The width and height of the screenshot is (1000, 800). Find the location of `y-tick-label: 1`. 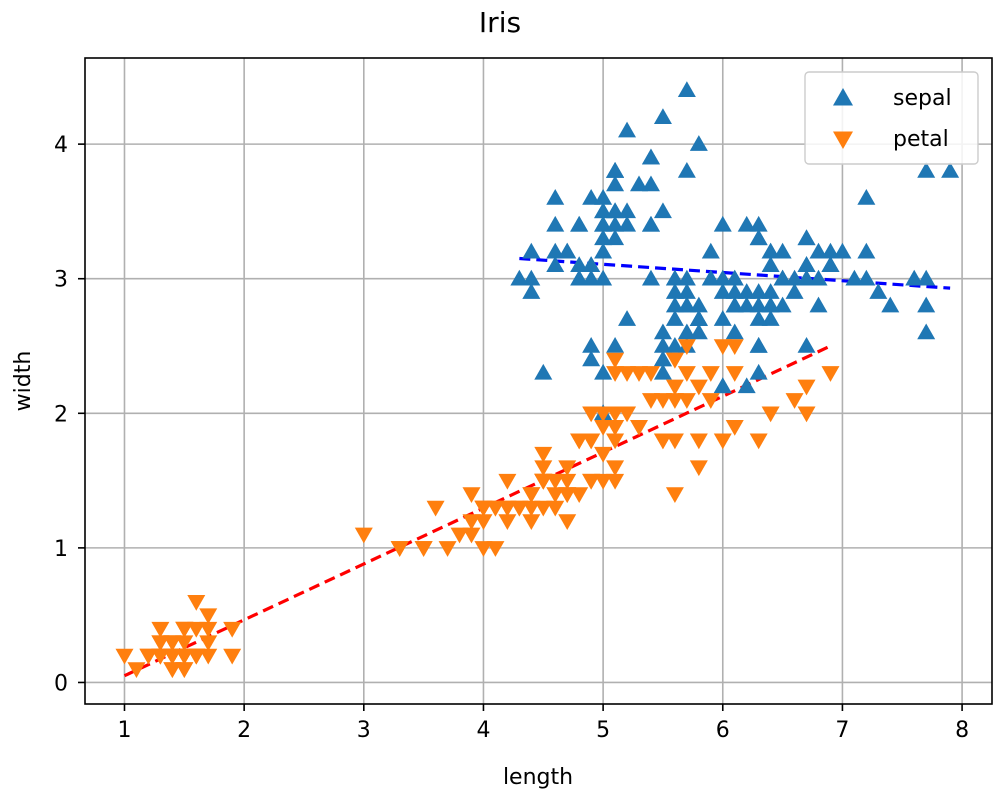

y-tick-label: 1 is located at coordinates (61, 549).